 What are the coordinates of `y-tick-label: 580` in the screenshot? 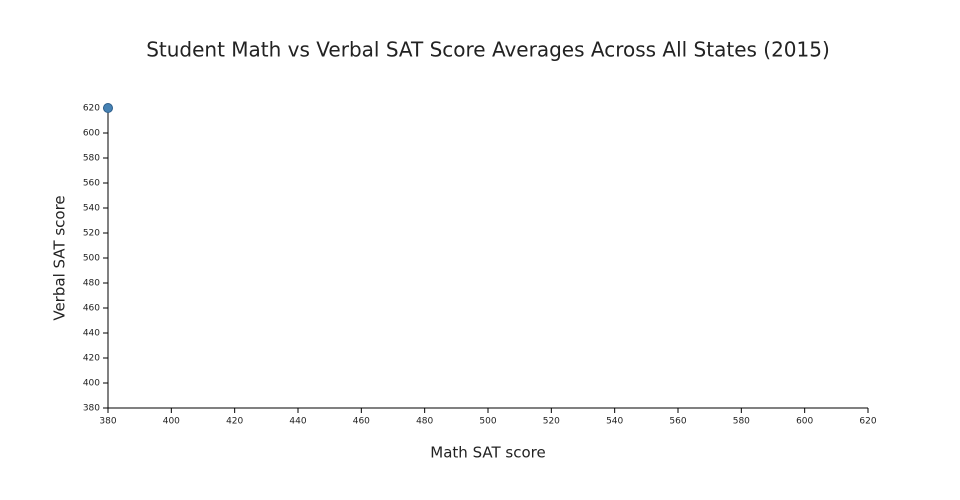 It's located at (91, 159).